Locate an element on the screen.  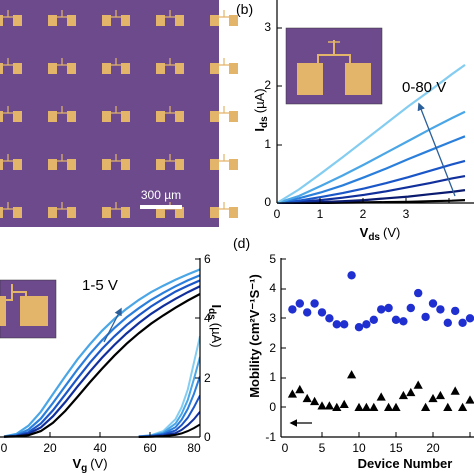
panel-d-xtick: 5 is located at coordinates (322, 448).